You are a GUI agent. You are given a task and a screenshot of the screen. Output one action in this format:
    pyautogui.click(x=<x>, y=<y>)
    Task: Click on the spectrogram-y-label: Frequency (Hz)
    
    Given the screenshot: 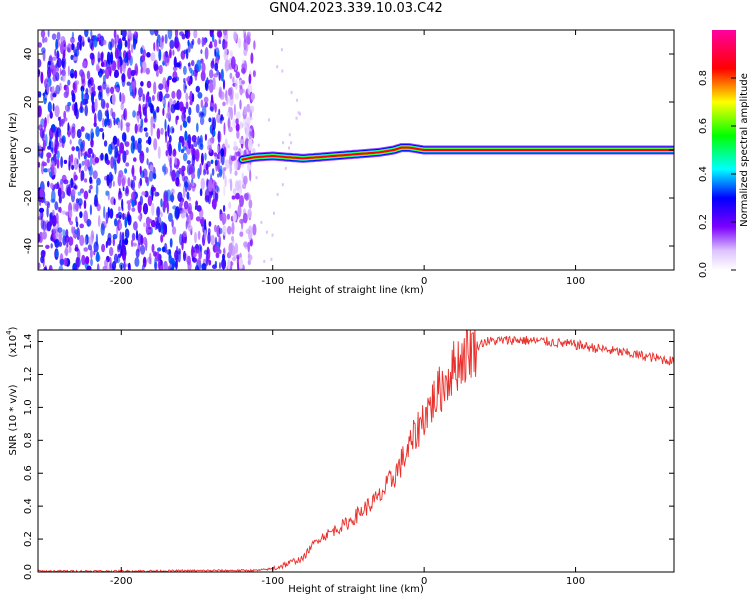 What is the action you would take?
    pyautogui.click(x=13, y=150)
    